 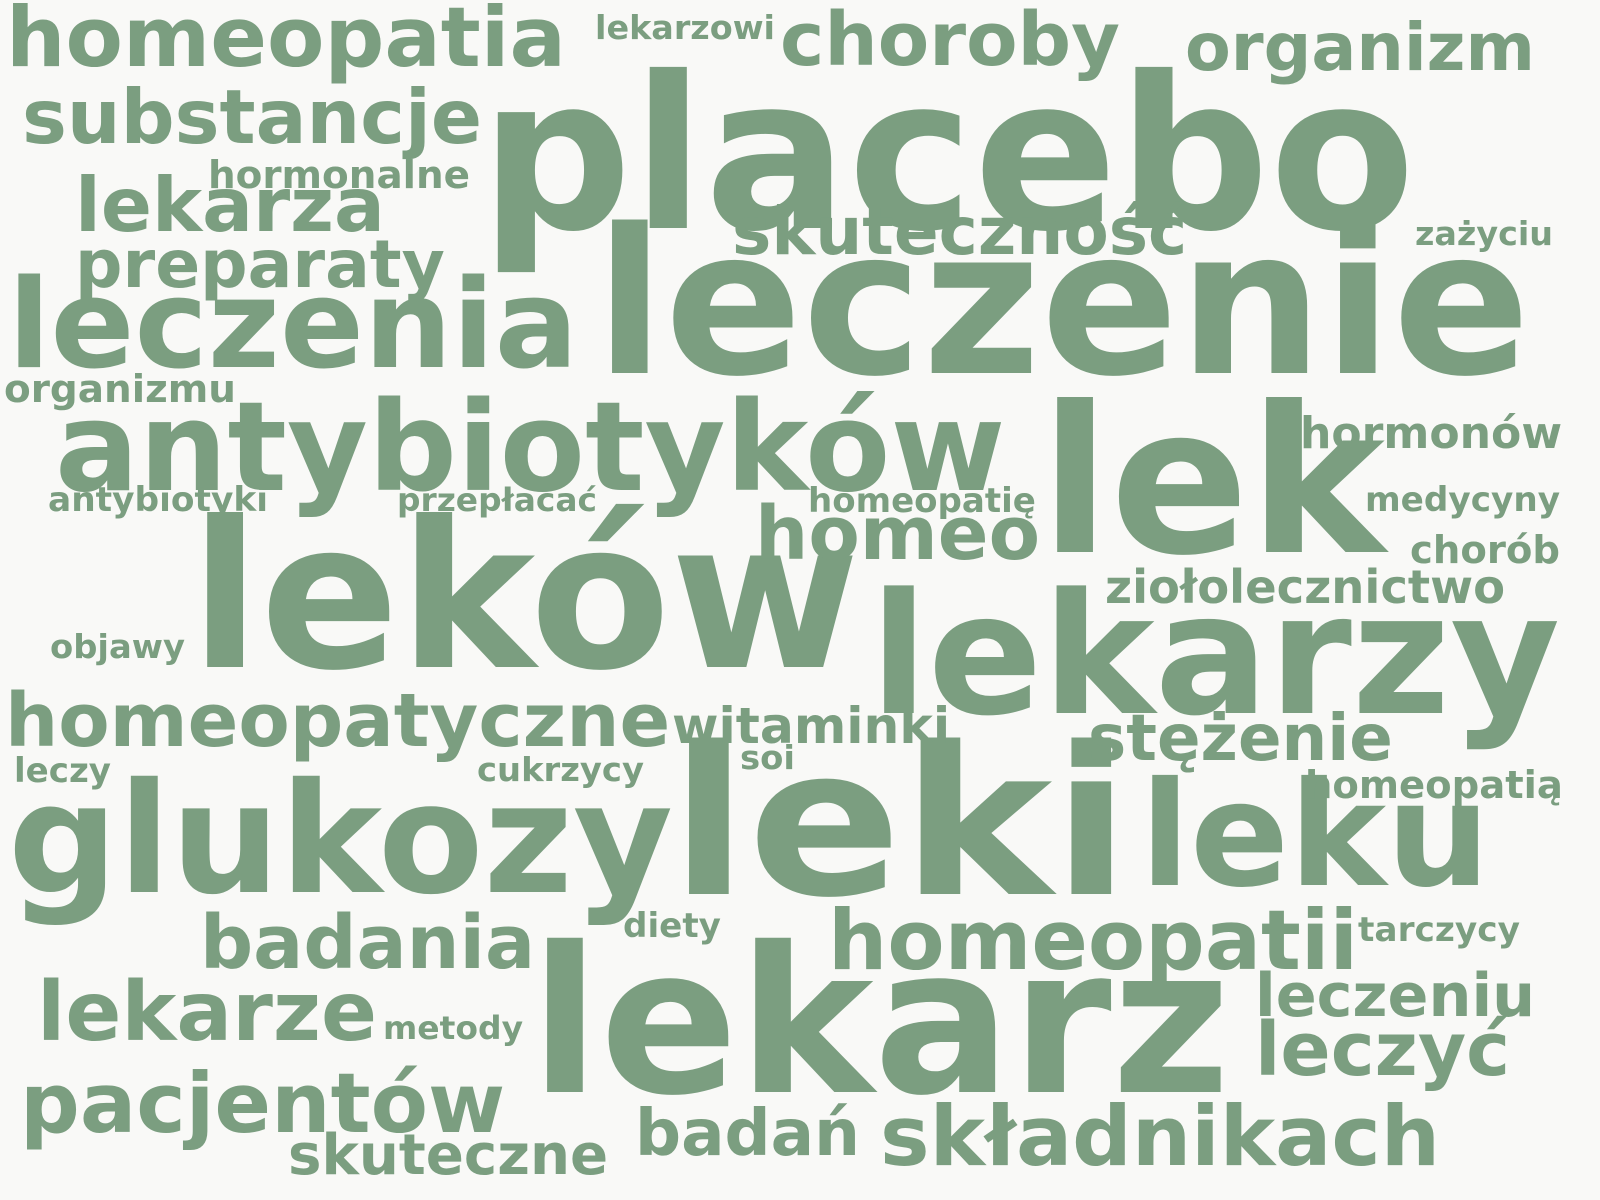 What do you see at coordinates (448, 1155) in the screenshot?
I see `word-skuteczne: skuteczne` at bounding box center [448, 1155].